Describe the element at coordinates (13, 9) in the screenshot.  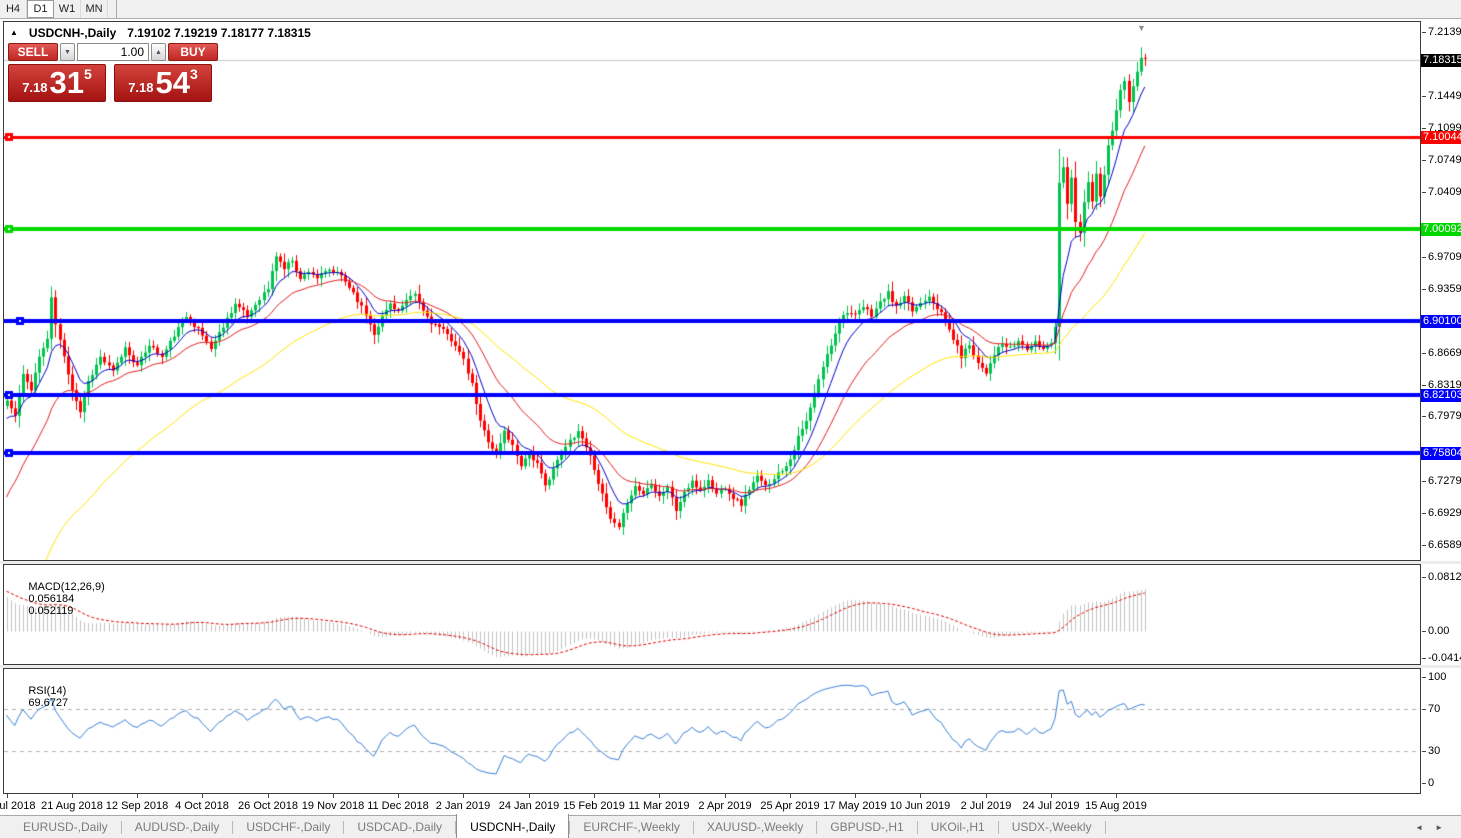
I see `timeframe-button-h4: H4` at that location.